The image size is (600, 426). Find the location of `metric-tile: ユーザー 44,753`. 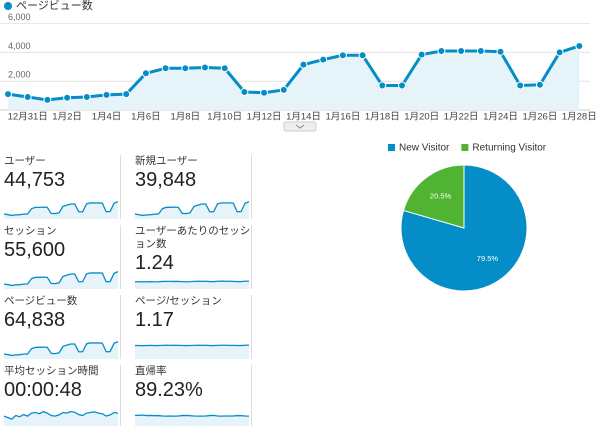

metric-tile: ユーザー 44,753 is located at coordinates (62, 187).